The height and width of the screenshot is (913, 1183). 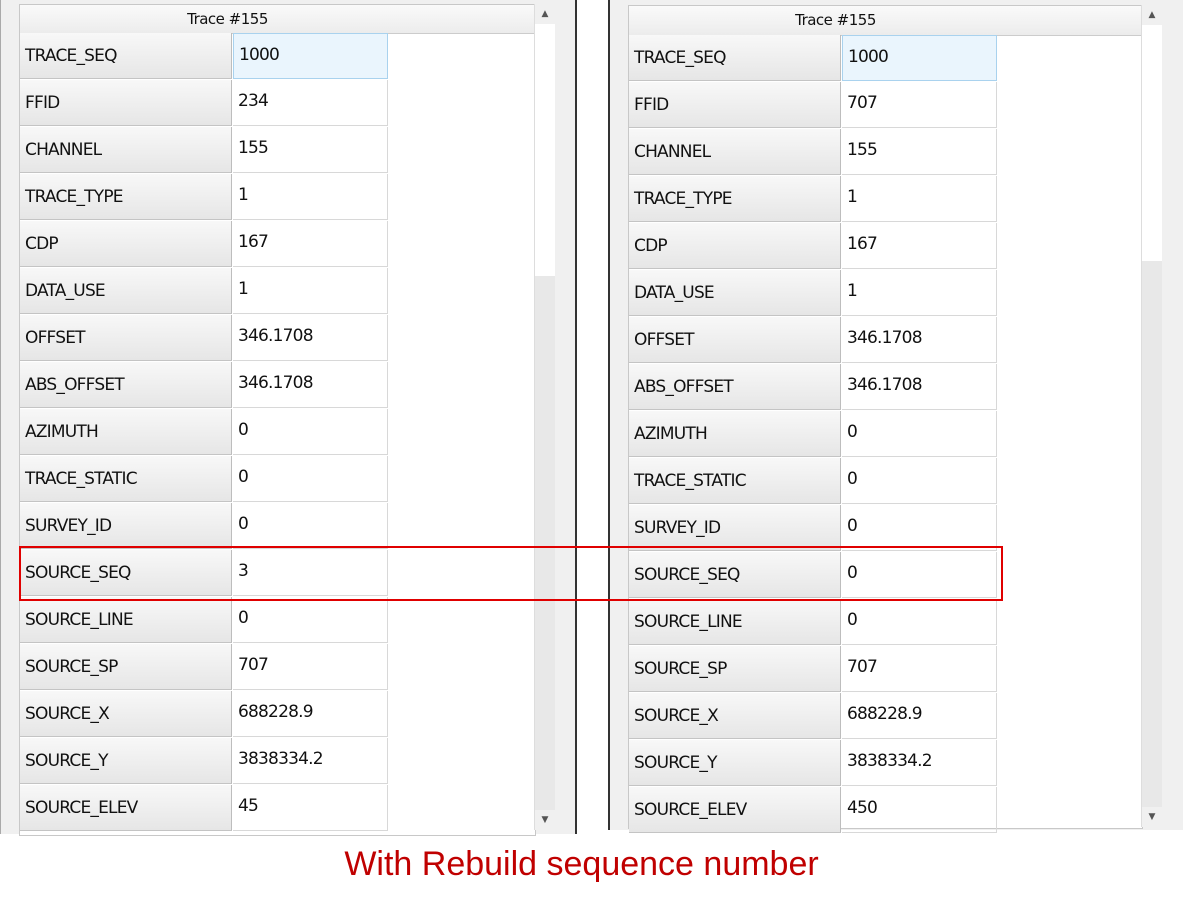 I want to click on table-row: SOURCE_SEQ 0, so click(x=813, y=575).